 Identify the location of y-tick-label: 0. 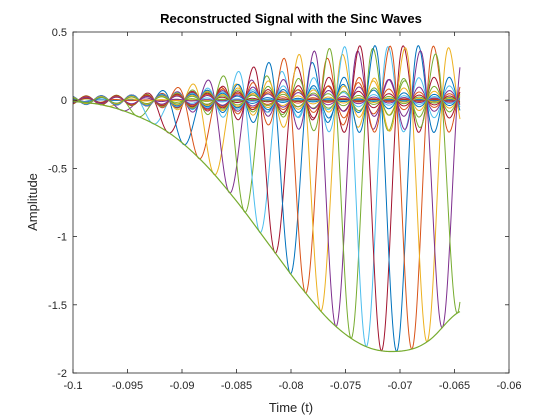
(64, 101).